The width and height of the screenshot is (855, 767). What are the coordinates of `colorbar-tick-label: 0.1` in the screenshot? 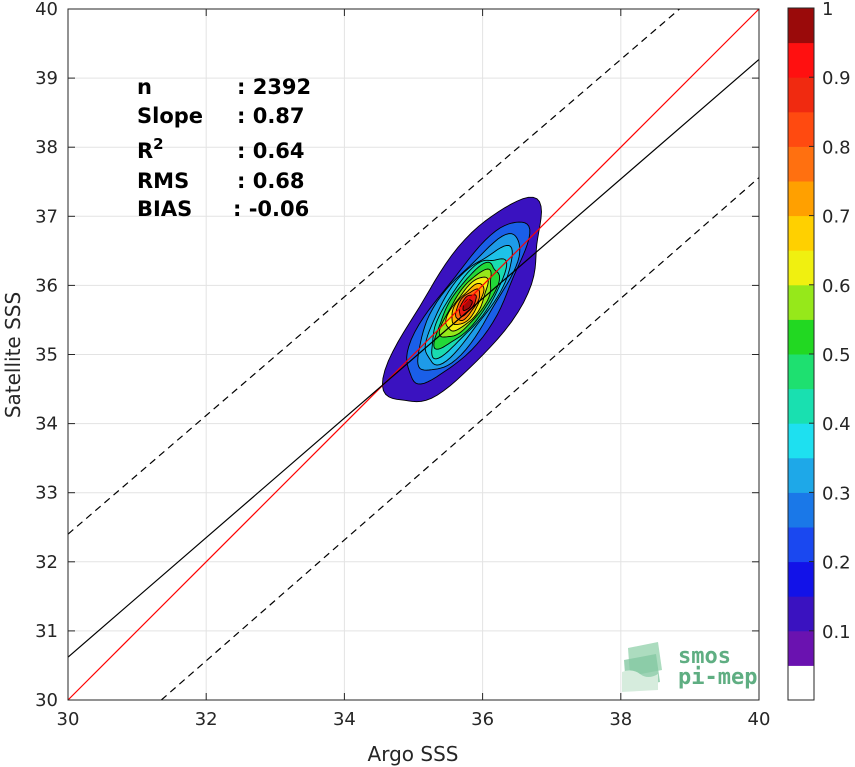 It's located at (836, 632).